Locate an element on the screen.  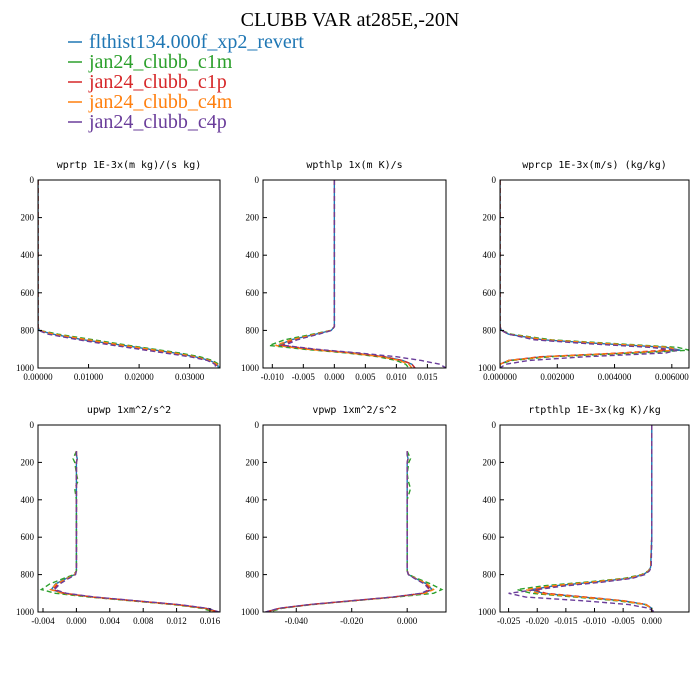
x-tick-label: 0.015 is located at coordinates (427, 377).